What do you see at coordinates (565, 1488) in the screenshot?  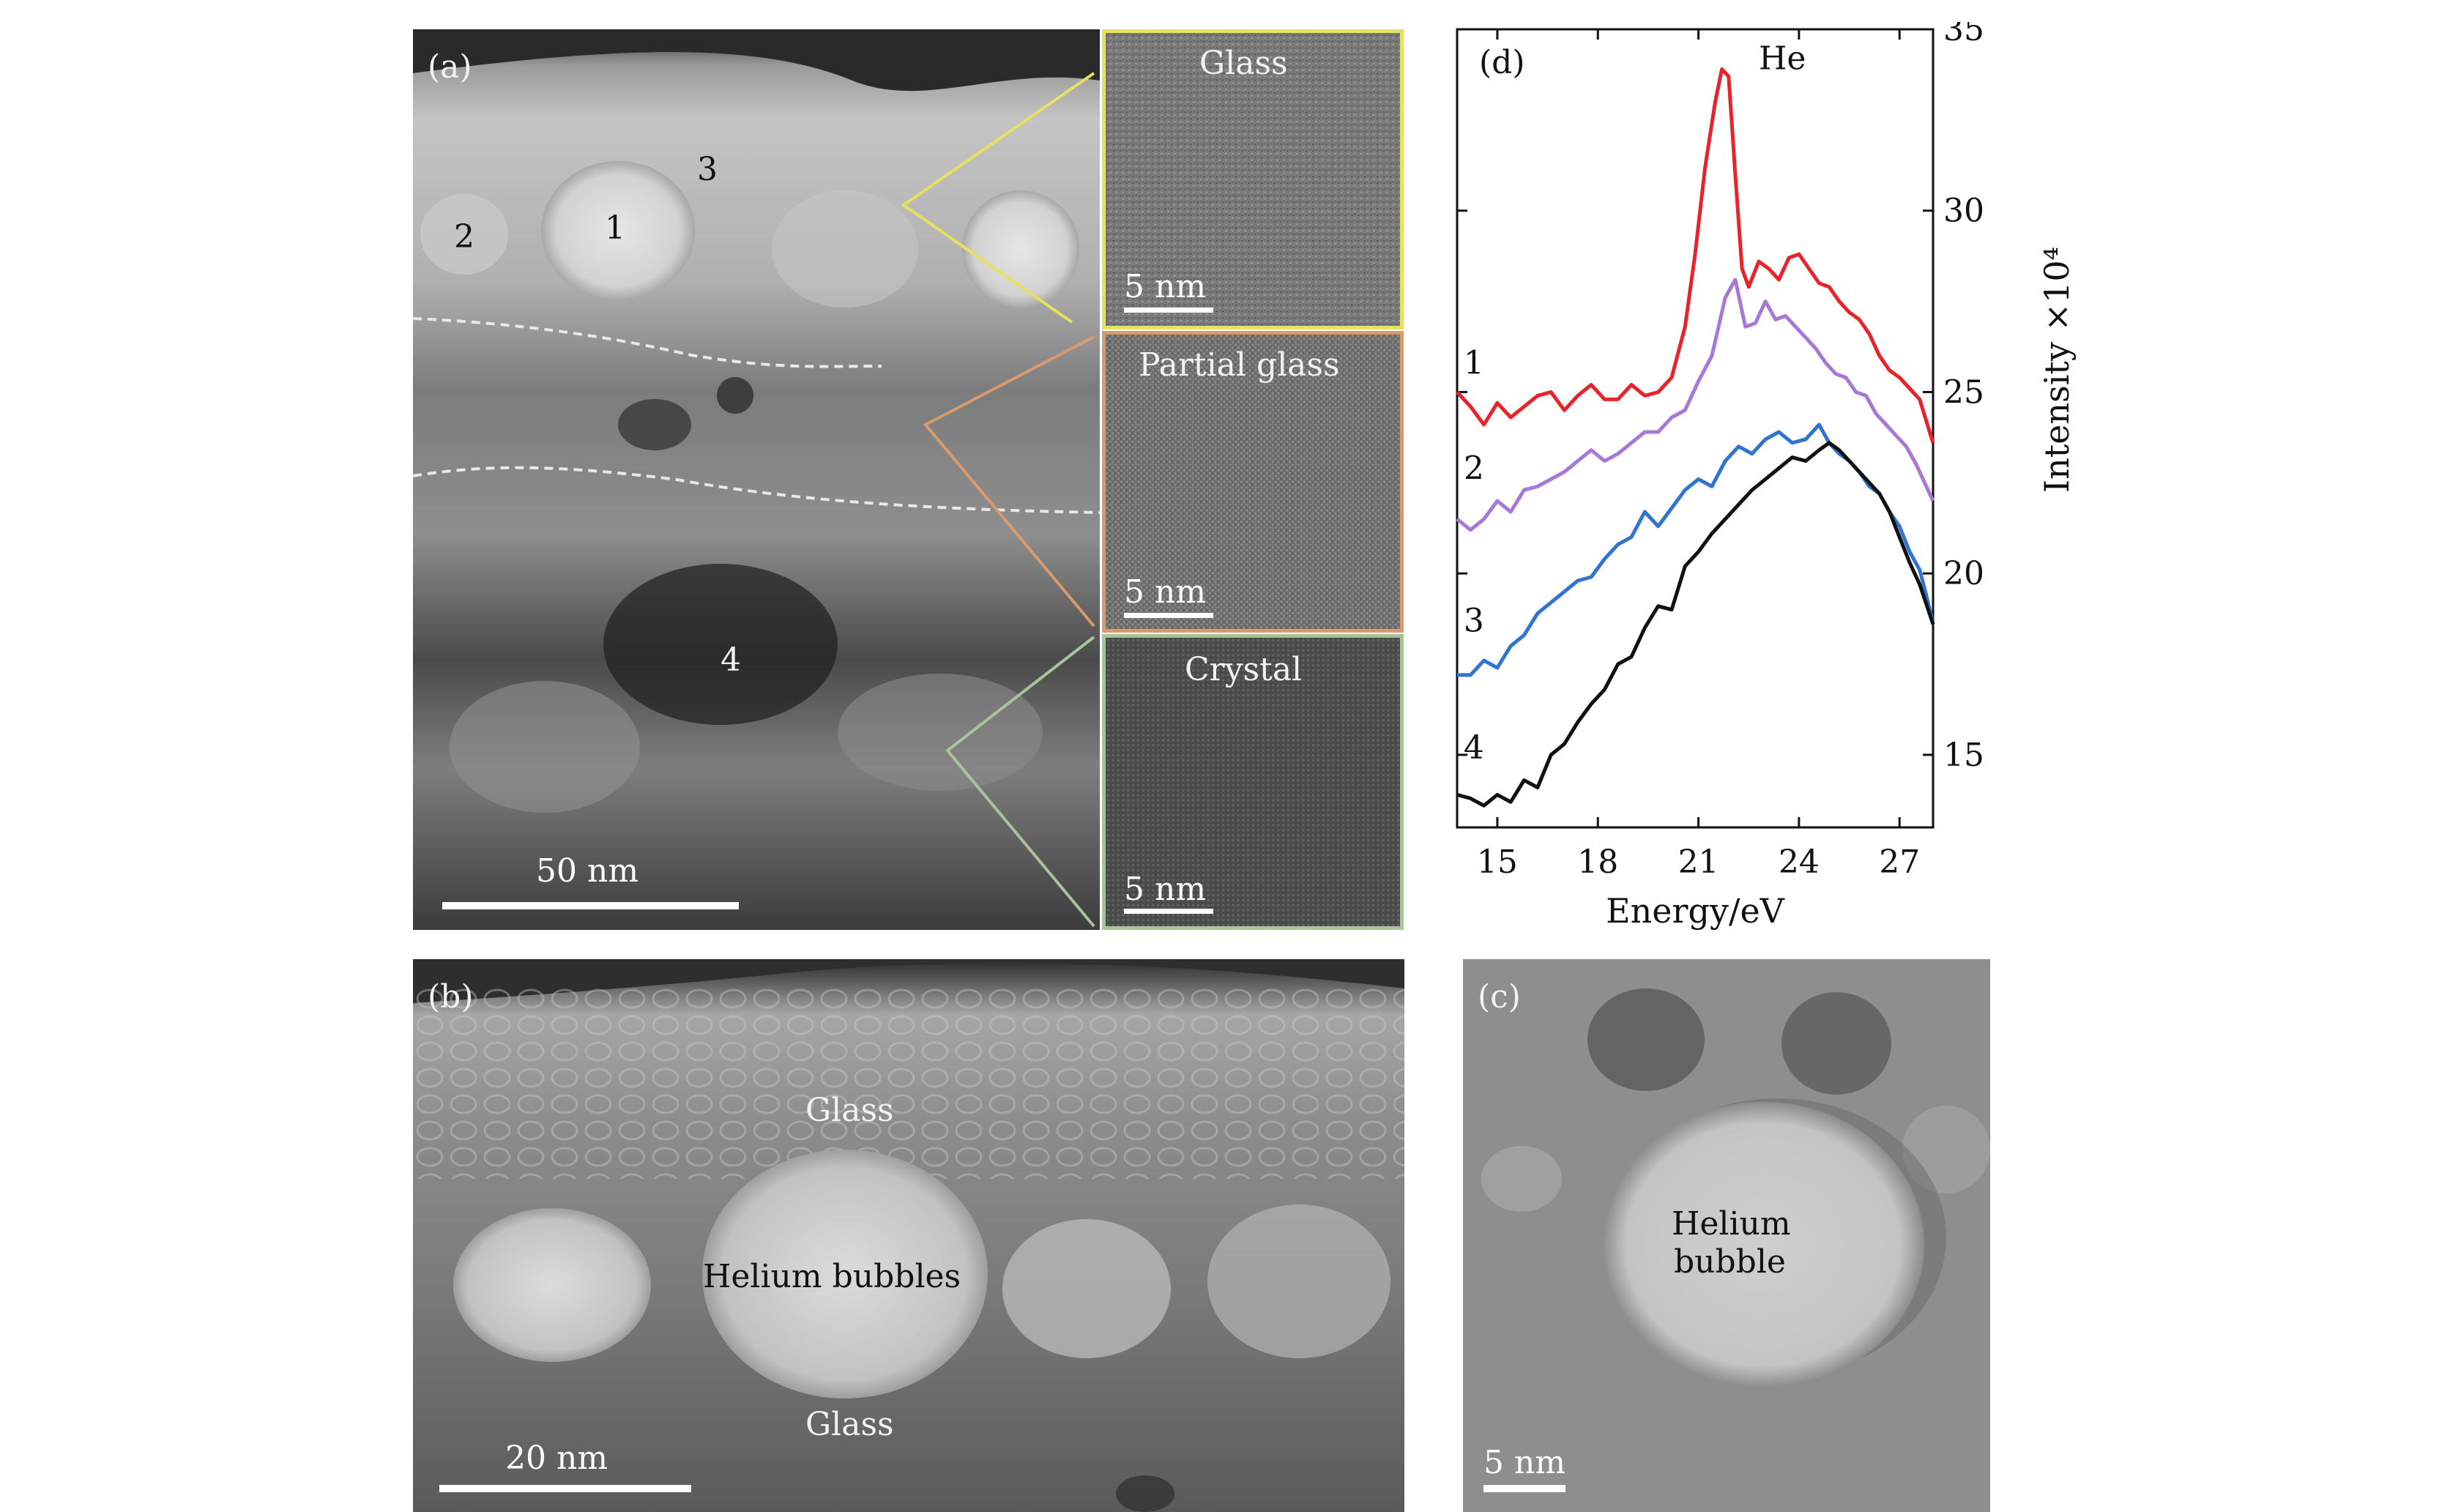 I see `panel-b-scale-bar` at bounding box center [565, 1488].